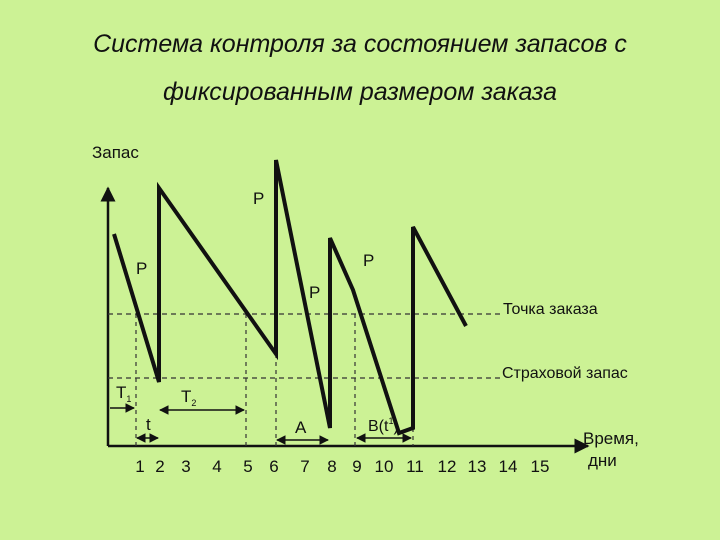 This screenshot has height=540, width=720. Describe the element at coordinates (159, 466) in the screenshot. I see `x-tick-2: 2` at that location.